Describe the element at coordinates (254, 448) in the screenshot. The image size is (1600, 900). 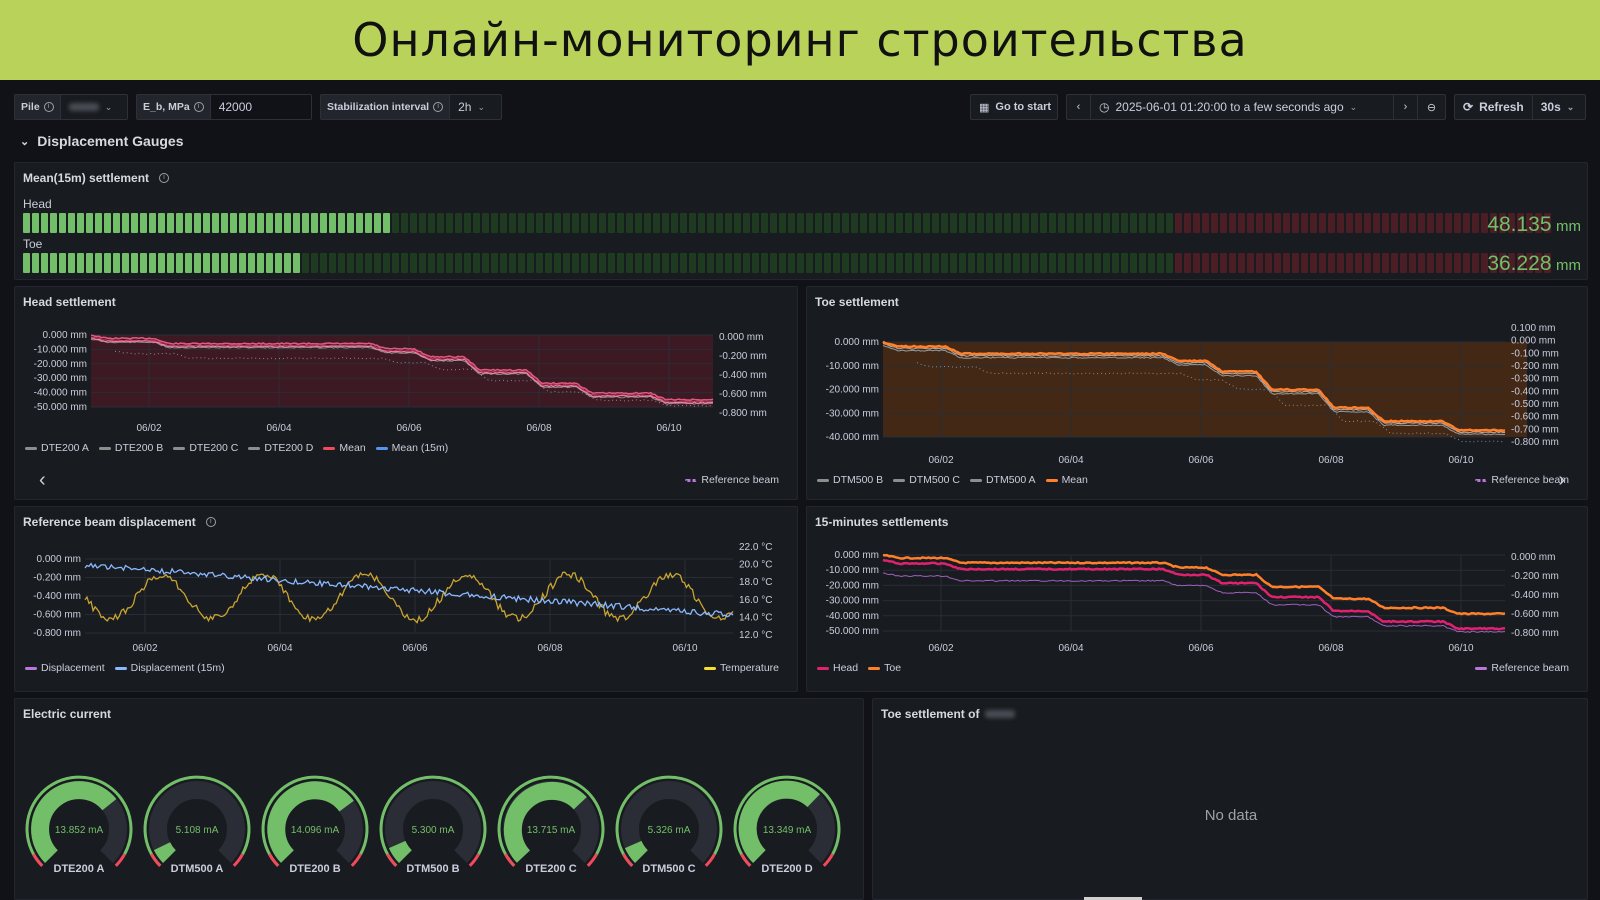
I see `legend-swatch` at that location.